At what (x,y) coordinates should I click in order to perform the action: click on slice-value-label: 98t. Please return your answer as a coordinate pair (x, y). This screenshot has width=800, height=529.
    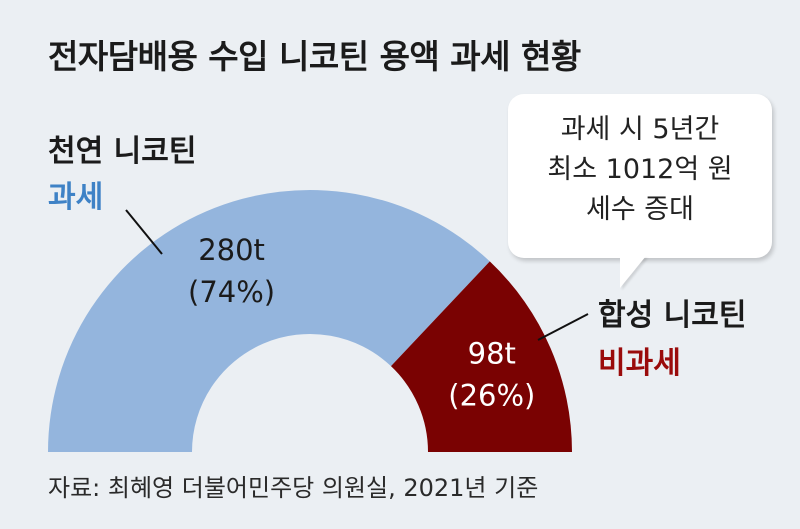
    Looking at the image, I should click on (492, 354).